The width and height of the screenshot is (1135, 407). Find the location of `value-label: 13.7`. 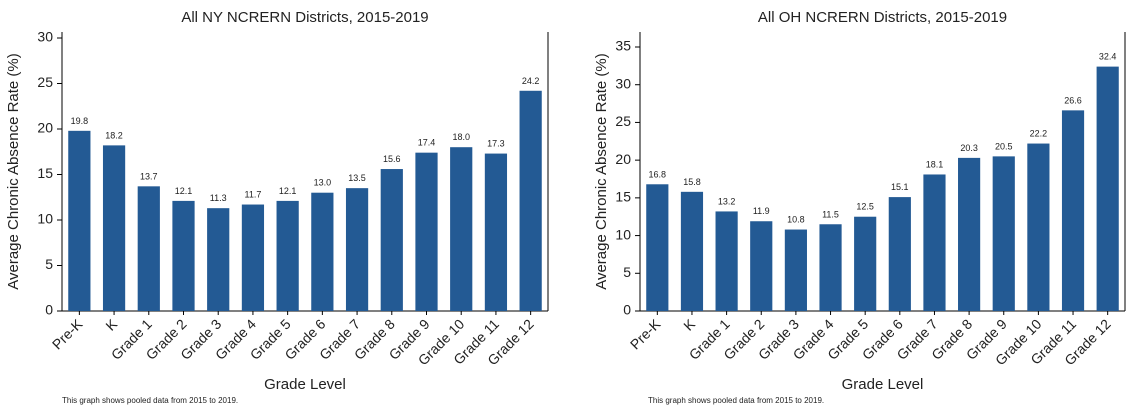

value-label: 13.7 is located at coordinates (149, 176).